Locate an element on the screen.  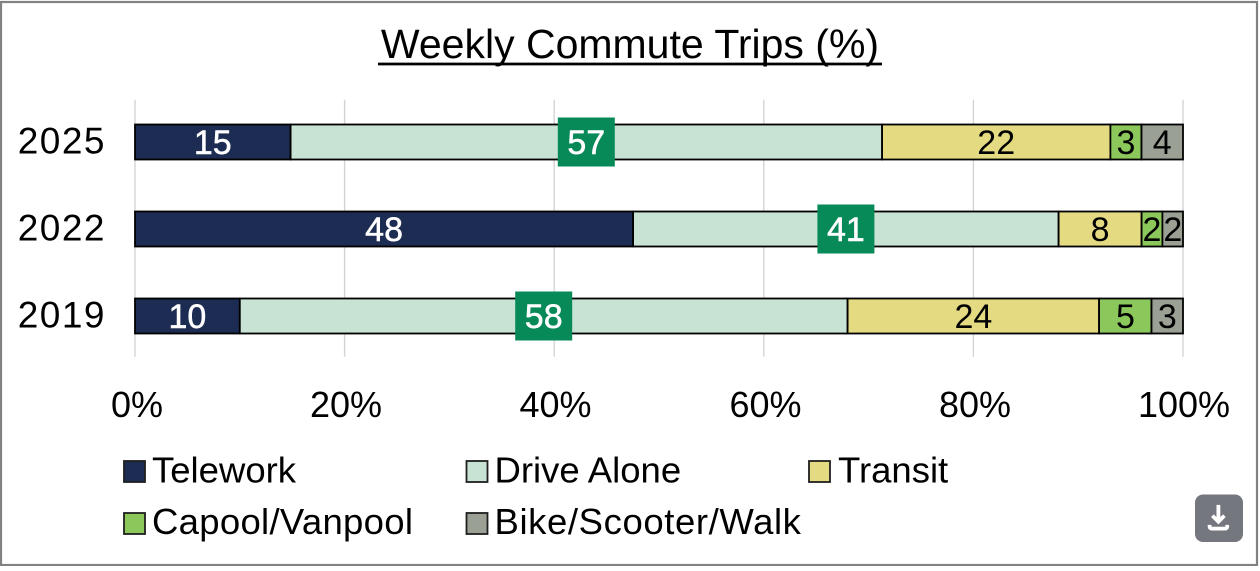
svg-text: 4 is located at coordinates (1162, 143).